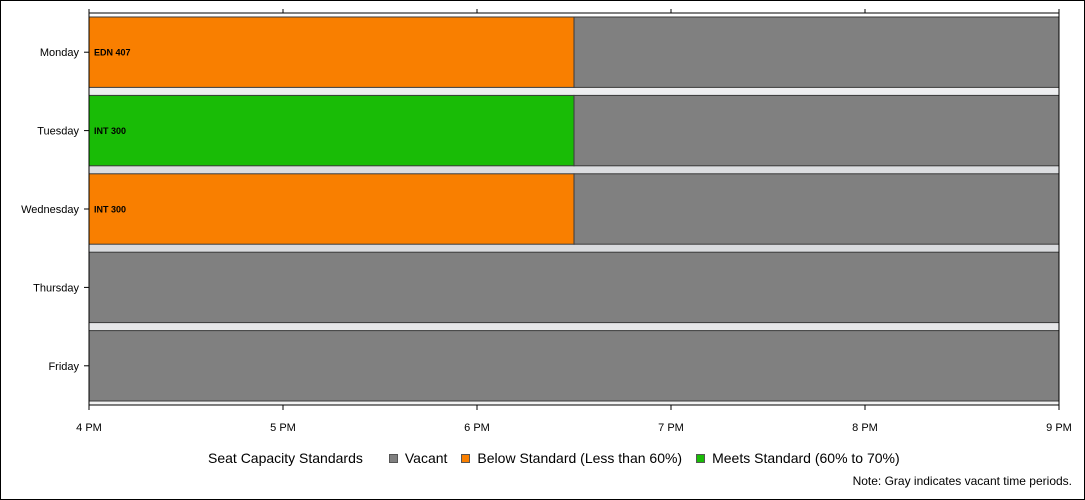  What do you see at coordinates (112, 53) in the screenshot?
I see `bar-label-monday: EDN 407` at bounding box center [112, 53].